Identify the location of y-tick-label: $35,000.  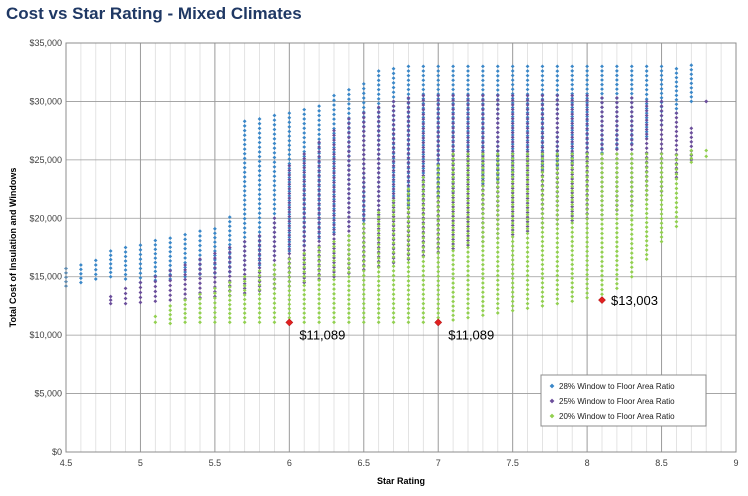
(45, 43).